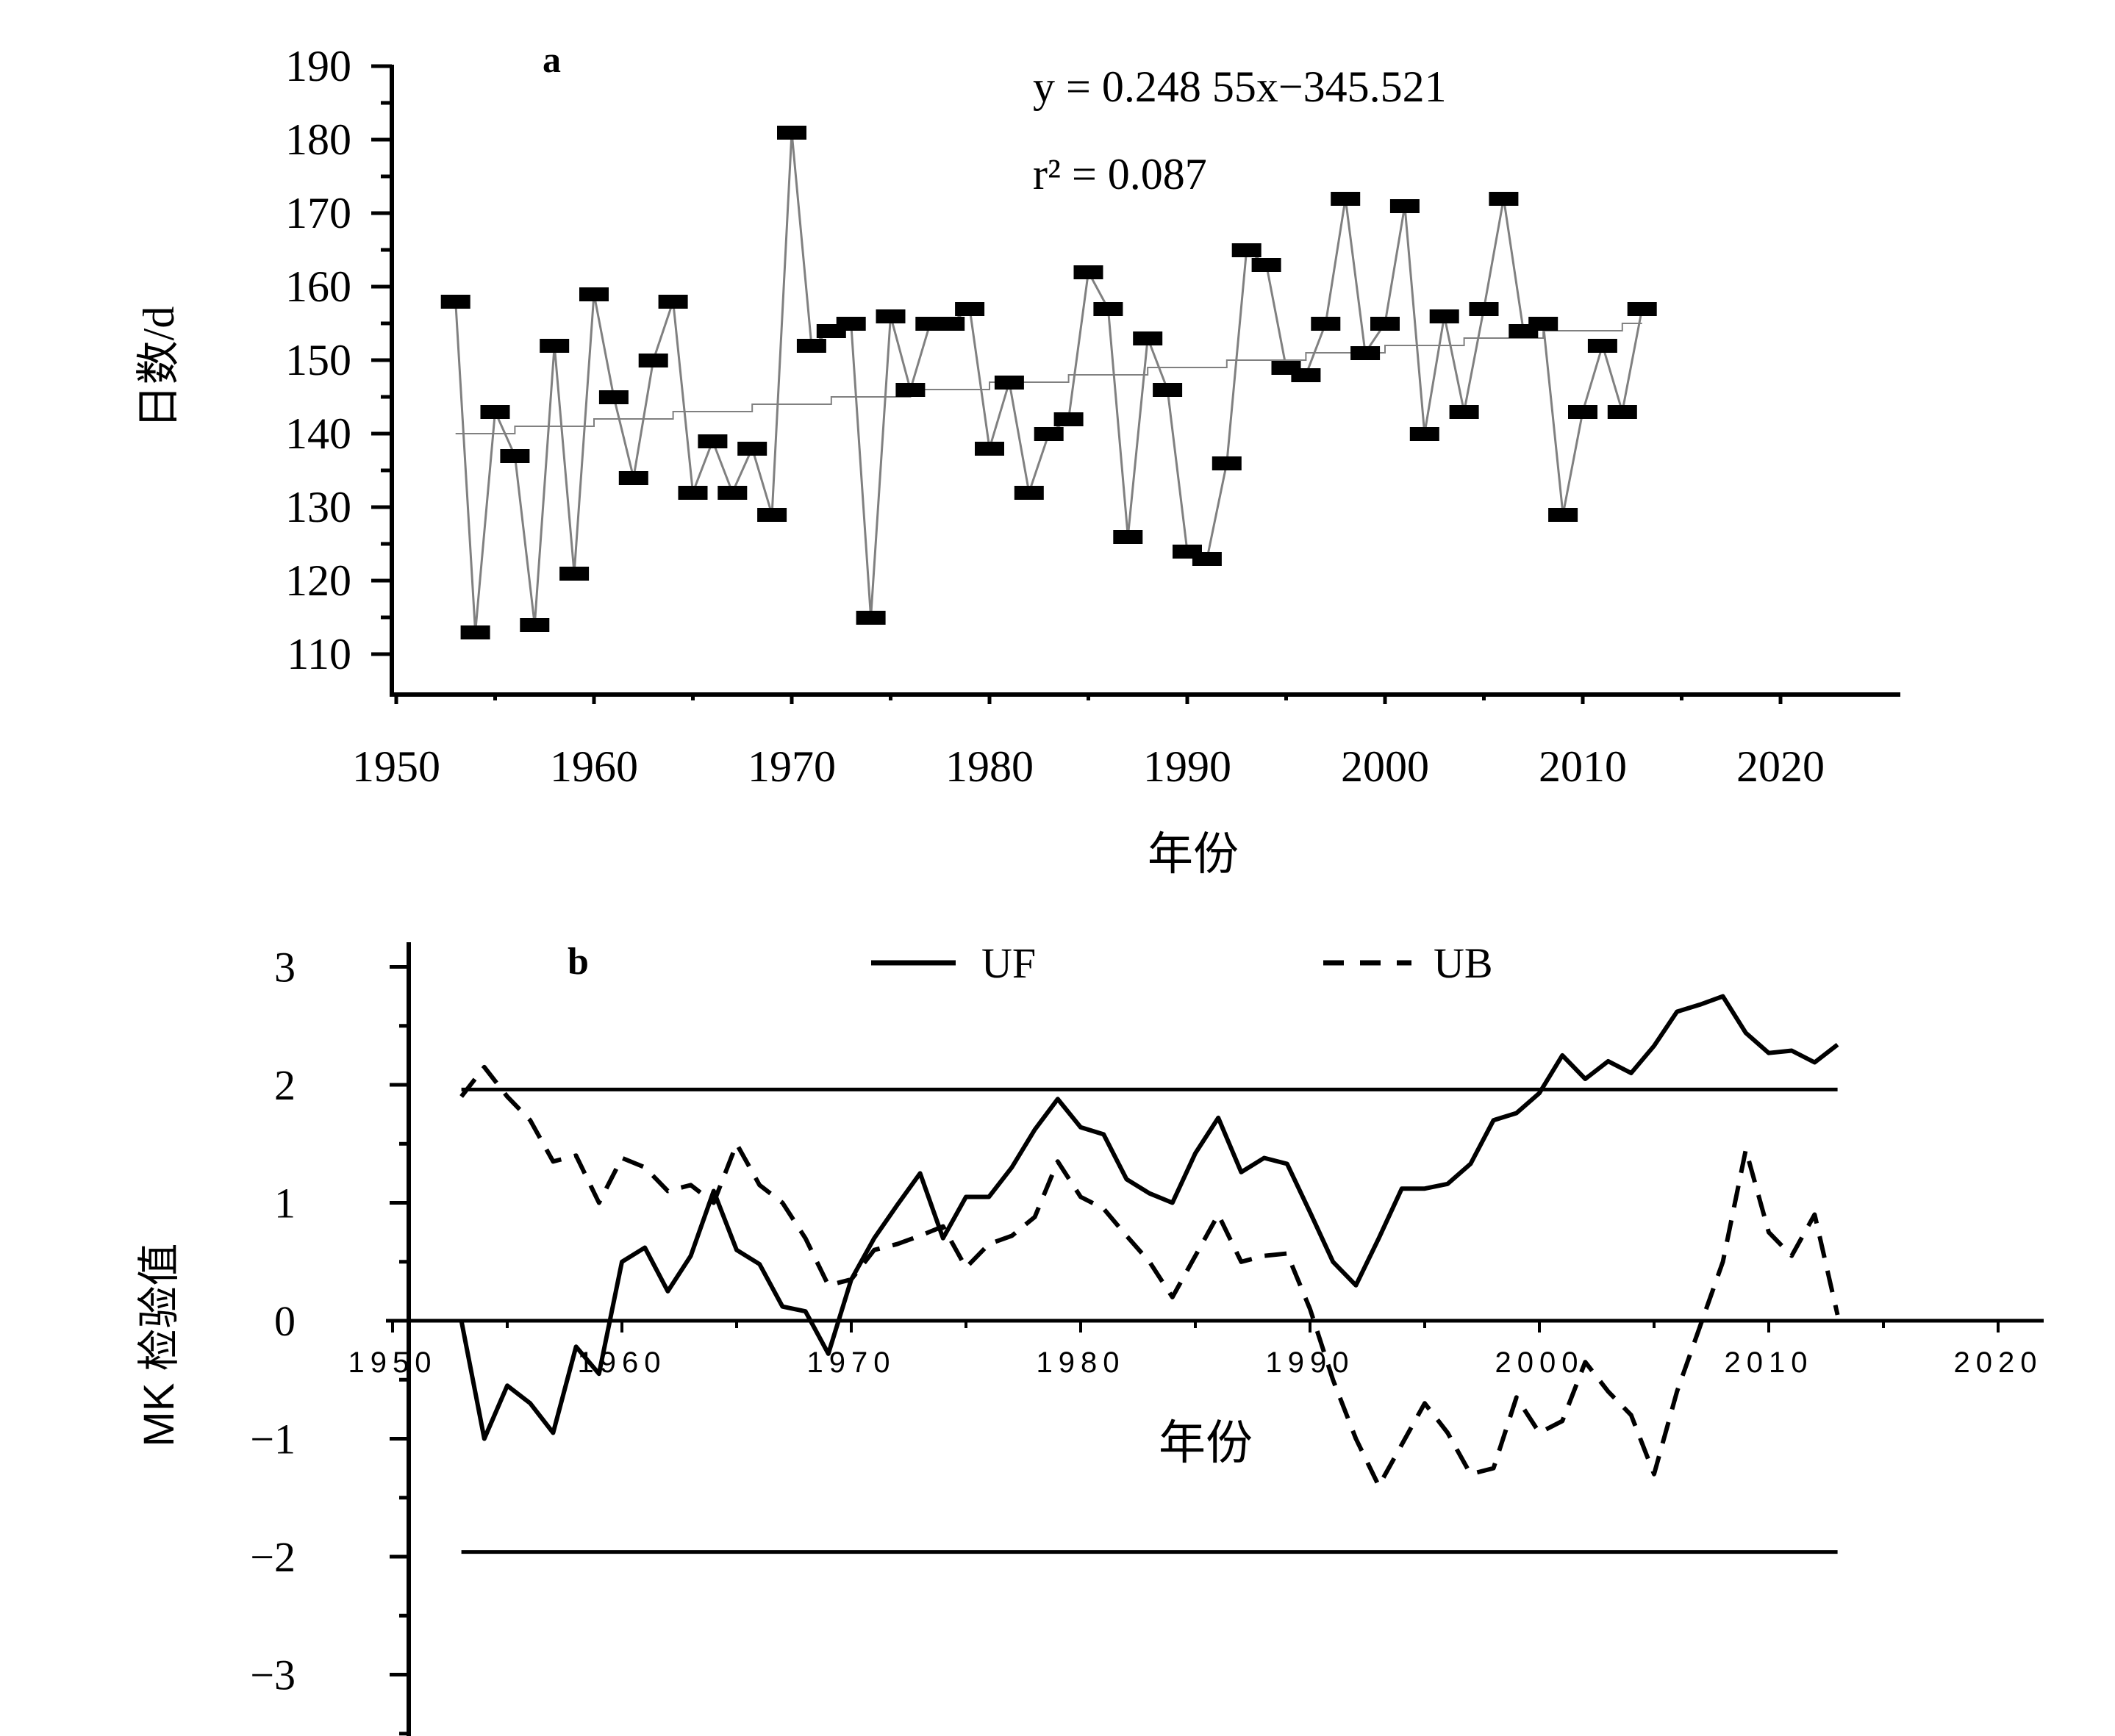 The height and width of the screenshot is (1736, 2115). What do you see at coordinates (851, 1362) in the screenshot?
I see `panel-b-x-tick-label: 1970` at bounding box center [851, 1362].